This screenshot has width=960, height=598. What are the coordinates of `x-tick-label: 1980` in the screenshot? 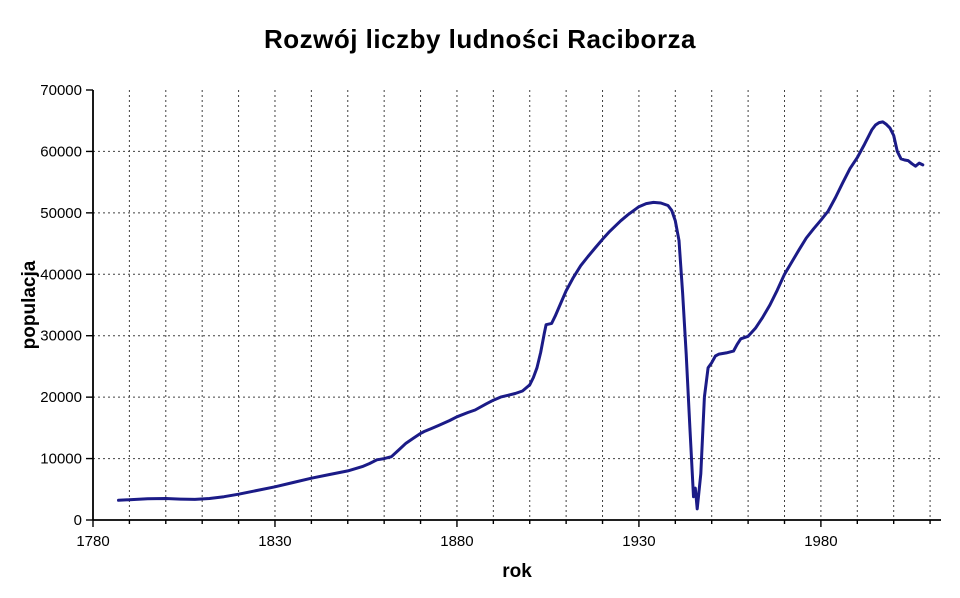 It's located at (820, 541).